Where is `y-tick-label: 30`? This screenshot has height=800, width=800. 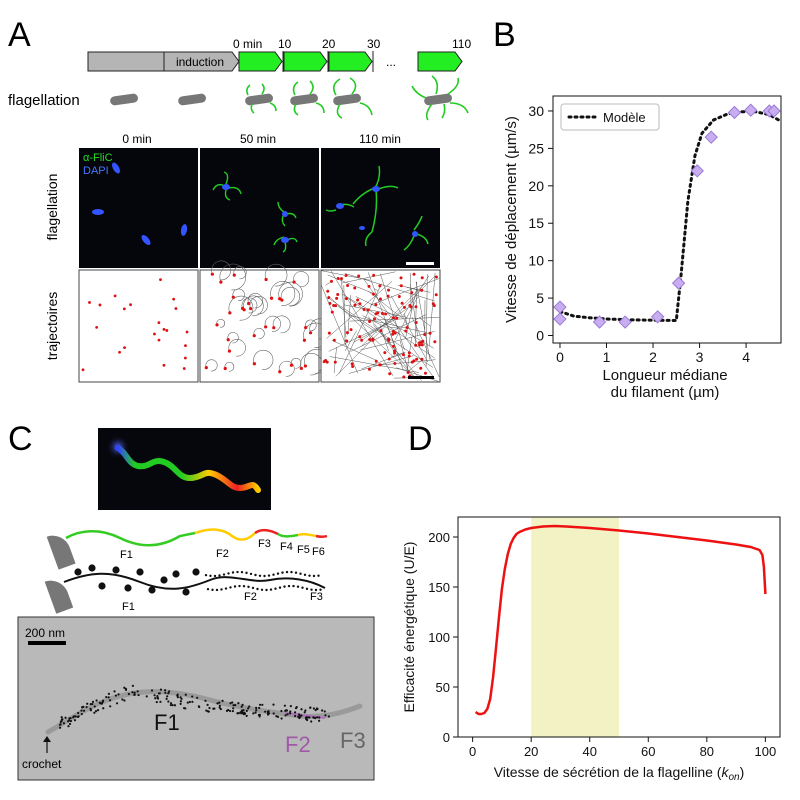
y-tick-label: 30 is located at coordinates (536, 111).